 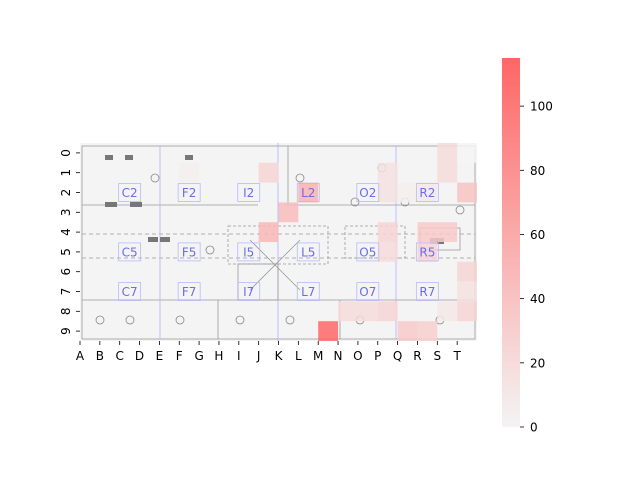 I want to click on heatmap-cell-L2, so click(x=308, y=192).